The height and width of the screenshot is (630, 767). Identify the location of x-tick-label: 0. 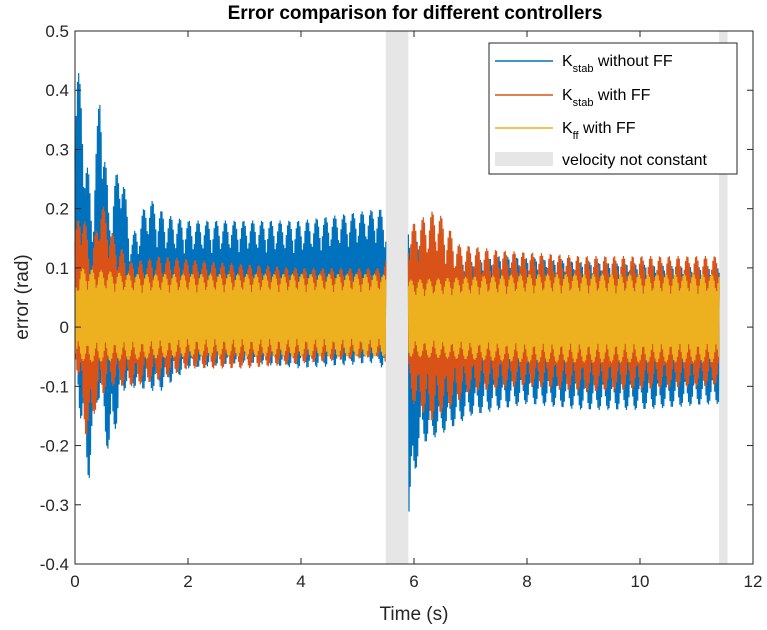
(74, 581).